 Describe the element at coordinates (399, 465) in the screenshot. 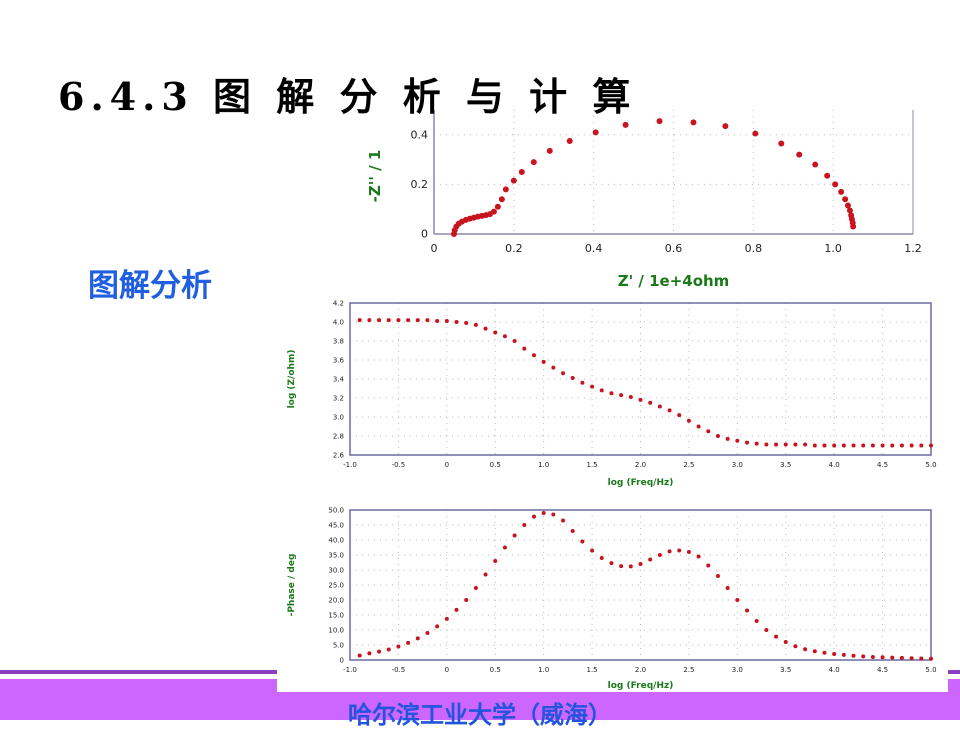

I see `x-tick-label: -0.5` at that location.